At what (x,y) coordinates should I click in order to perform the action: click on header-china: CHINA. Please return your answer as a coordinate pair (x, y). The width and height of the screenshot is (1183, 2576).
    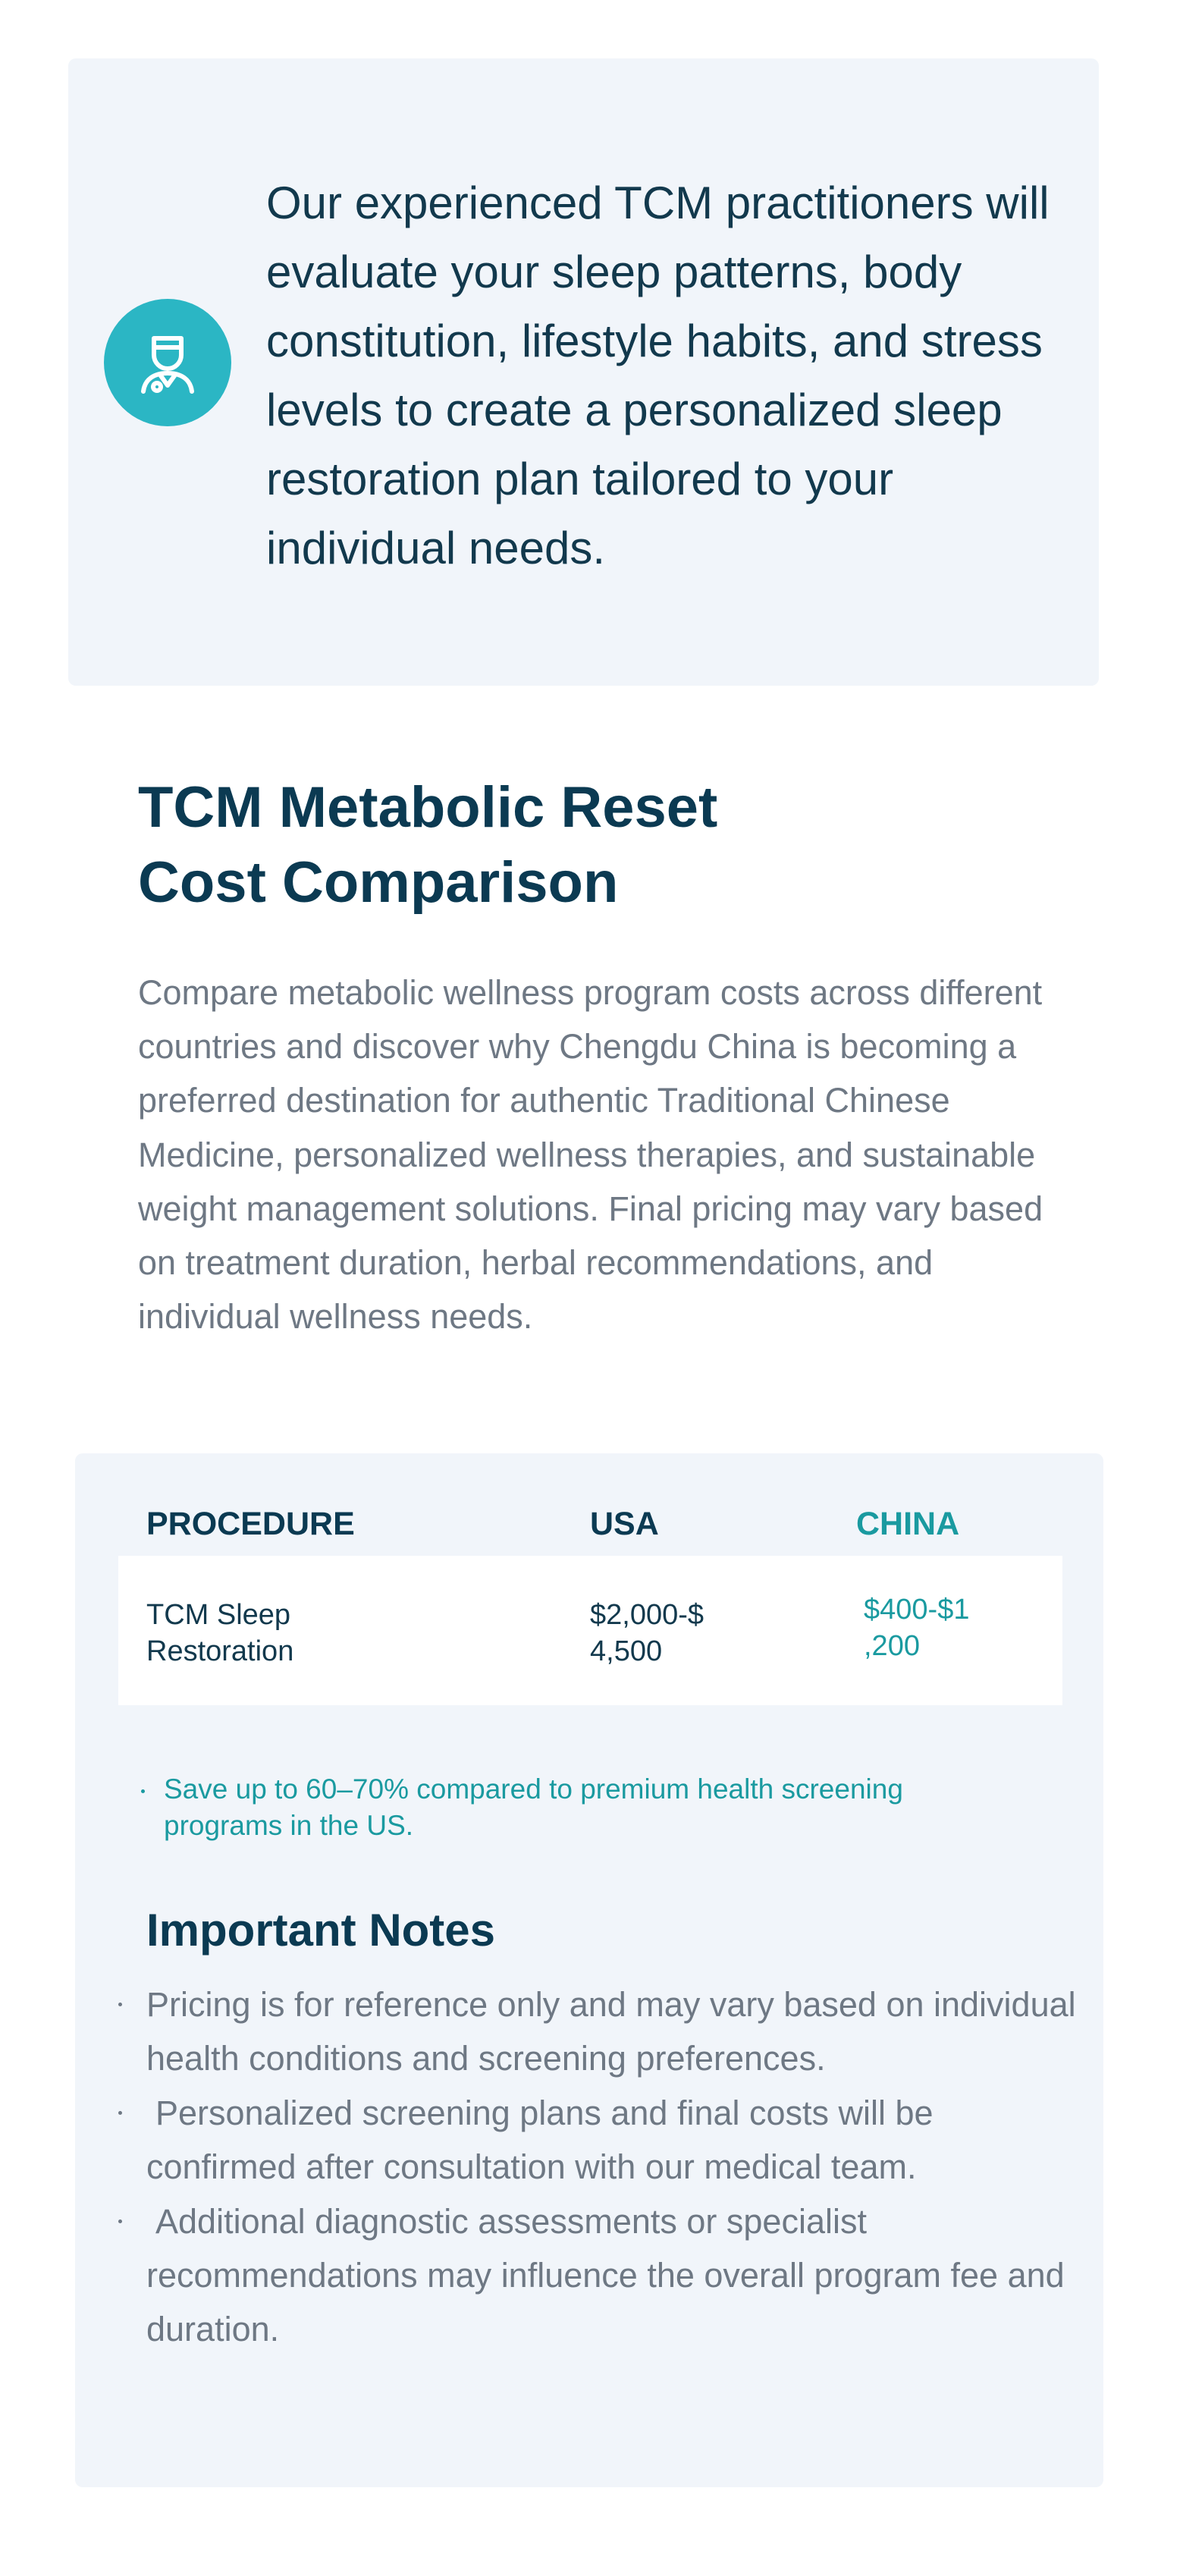
    Looking at the image, I should click on (908, 1524).